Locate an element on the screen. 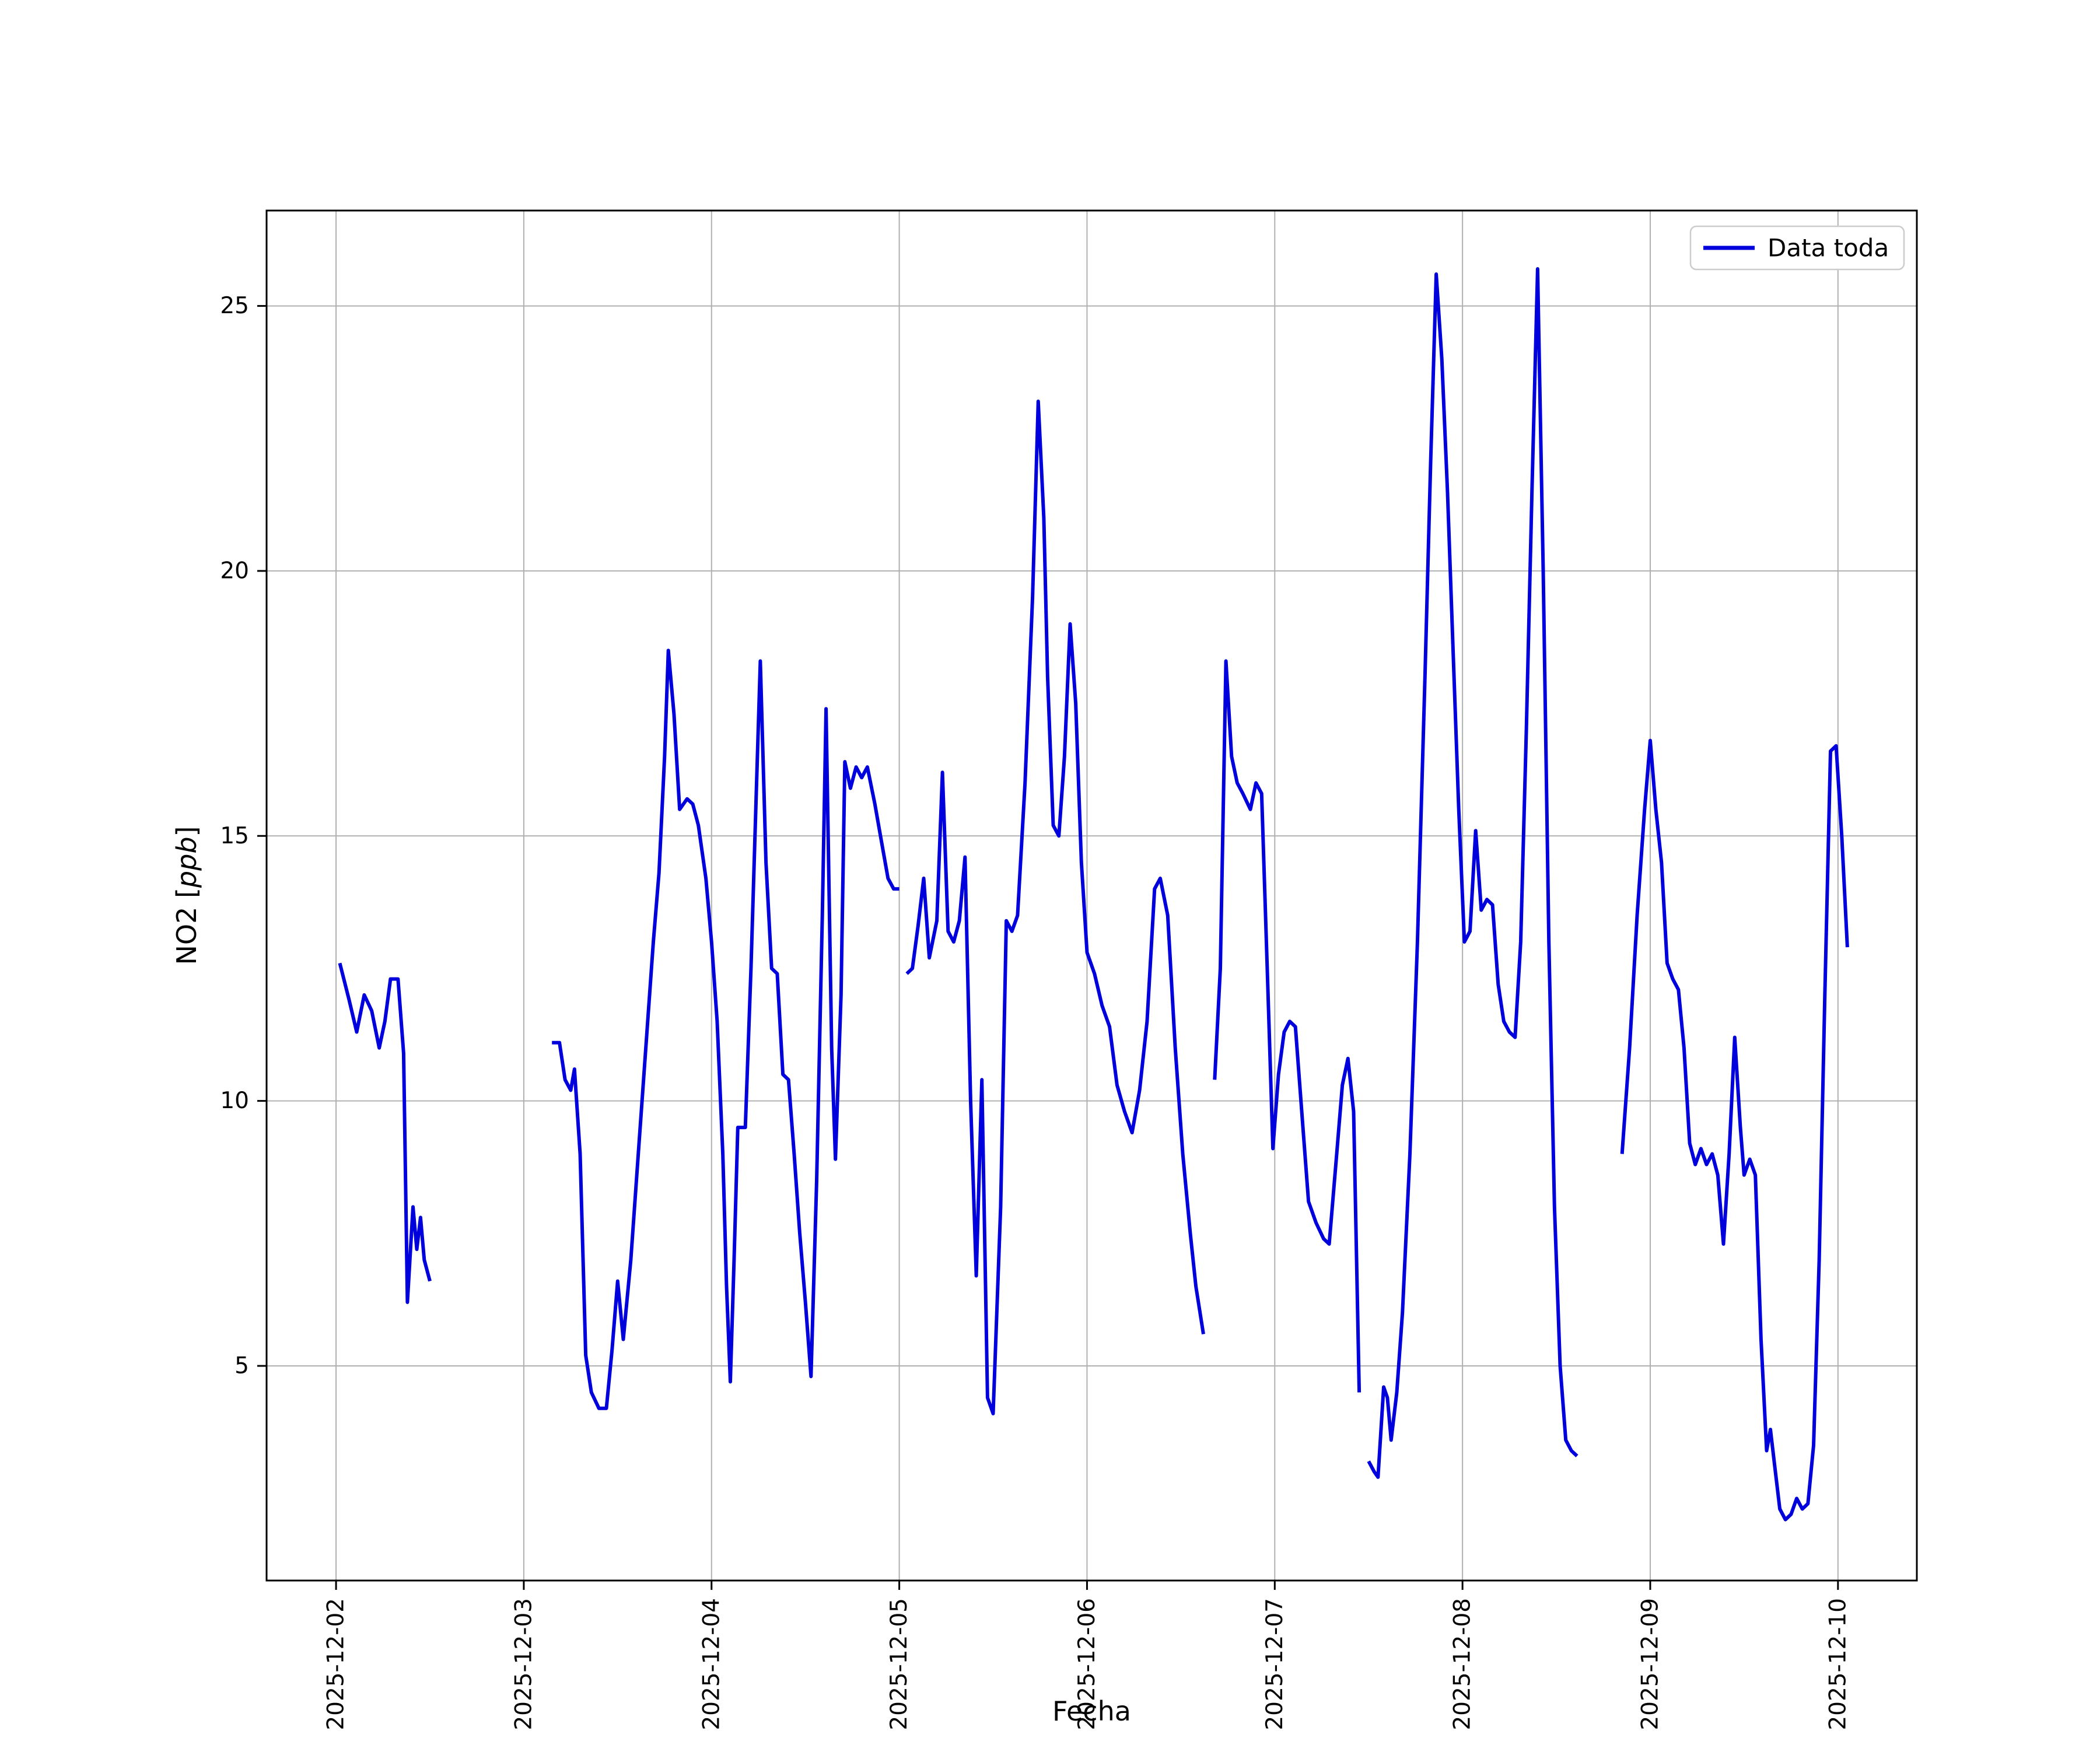 The image size is (2100, 1752). x-tick-label: 2025-12-07 is located at coordinates (1275, 1664).